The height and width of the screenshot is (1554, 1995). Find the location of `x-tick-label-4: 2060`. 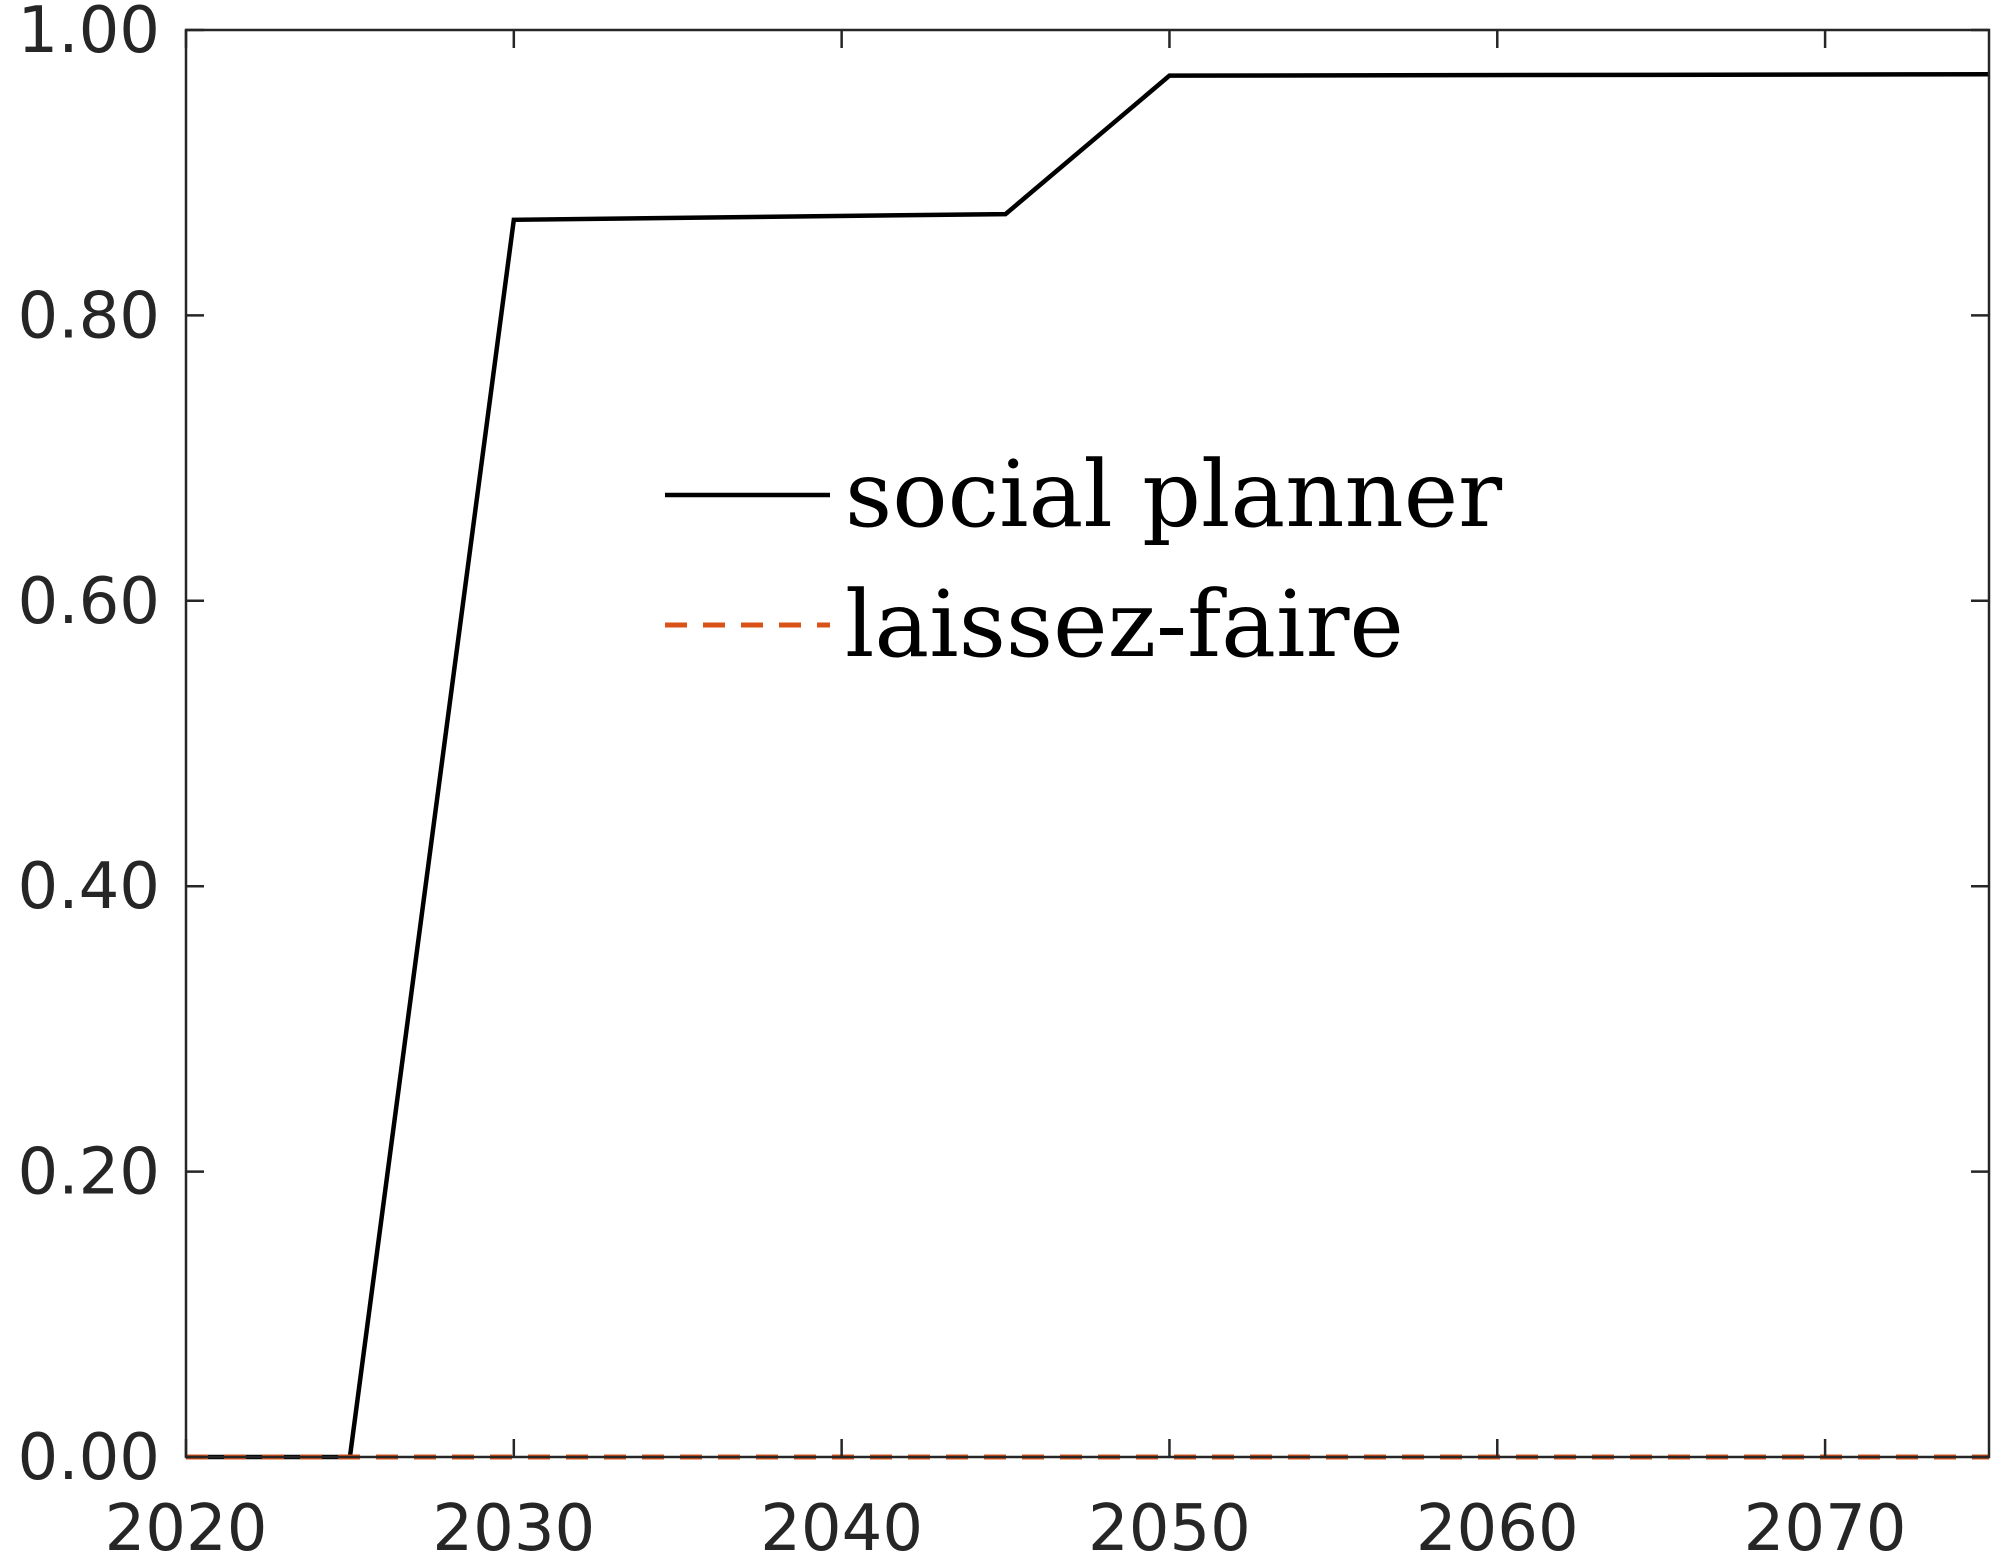

x-tick-label-4: 2060 is located at coordinates (1497, 1523).